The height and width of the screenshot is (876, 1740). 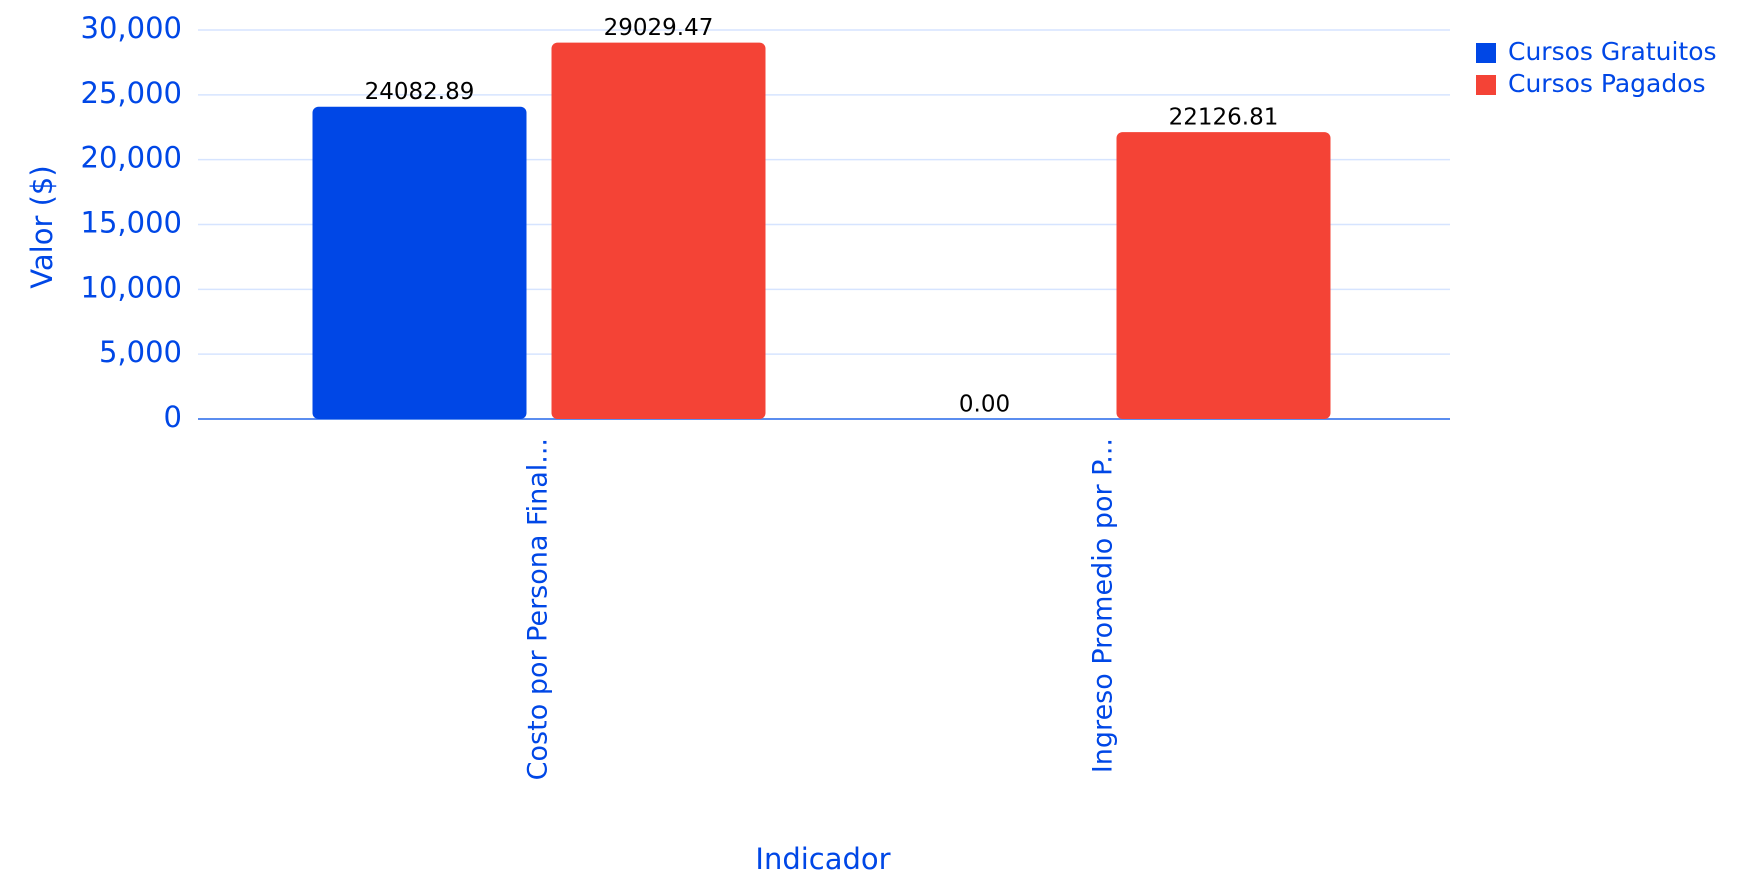 I want to click on legend-label: Cursos Pagados, so click(x=1607, y=83).